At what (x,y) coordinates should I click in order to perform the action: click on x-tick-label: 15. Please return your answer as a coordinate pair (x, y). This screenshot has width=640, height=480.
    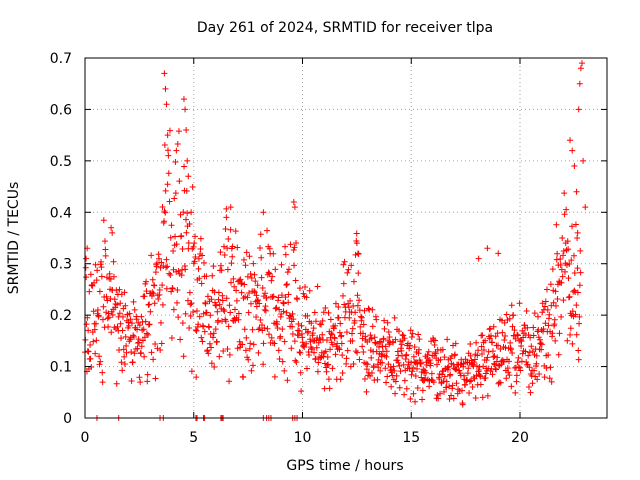
    Looking at the image, I should click on (411, 438).